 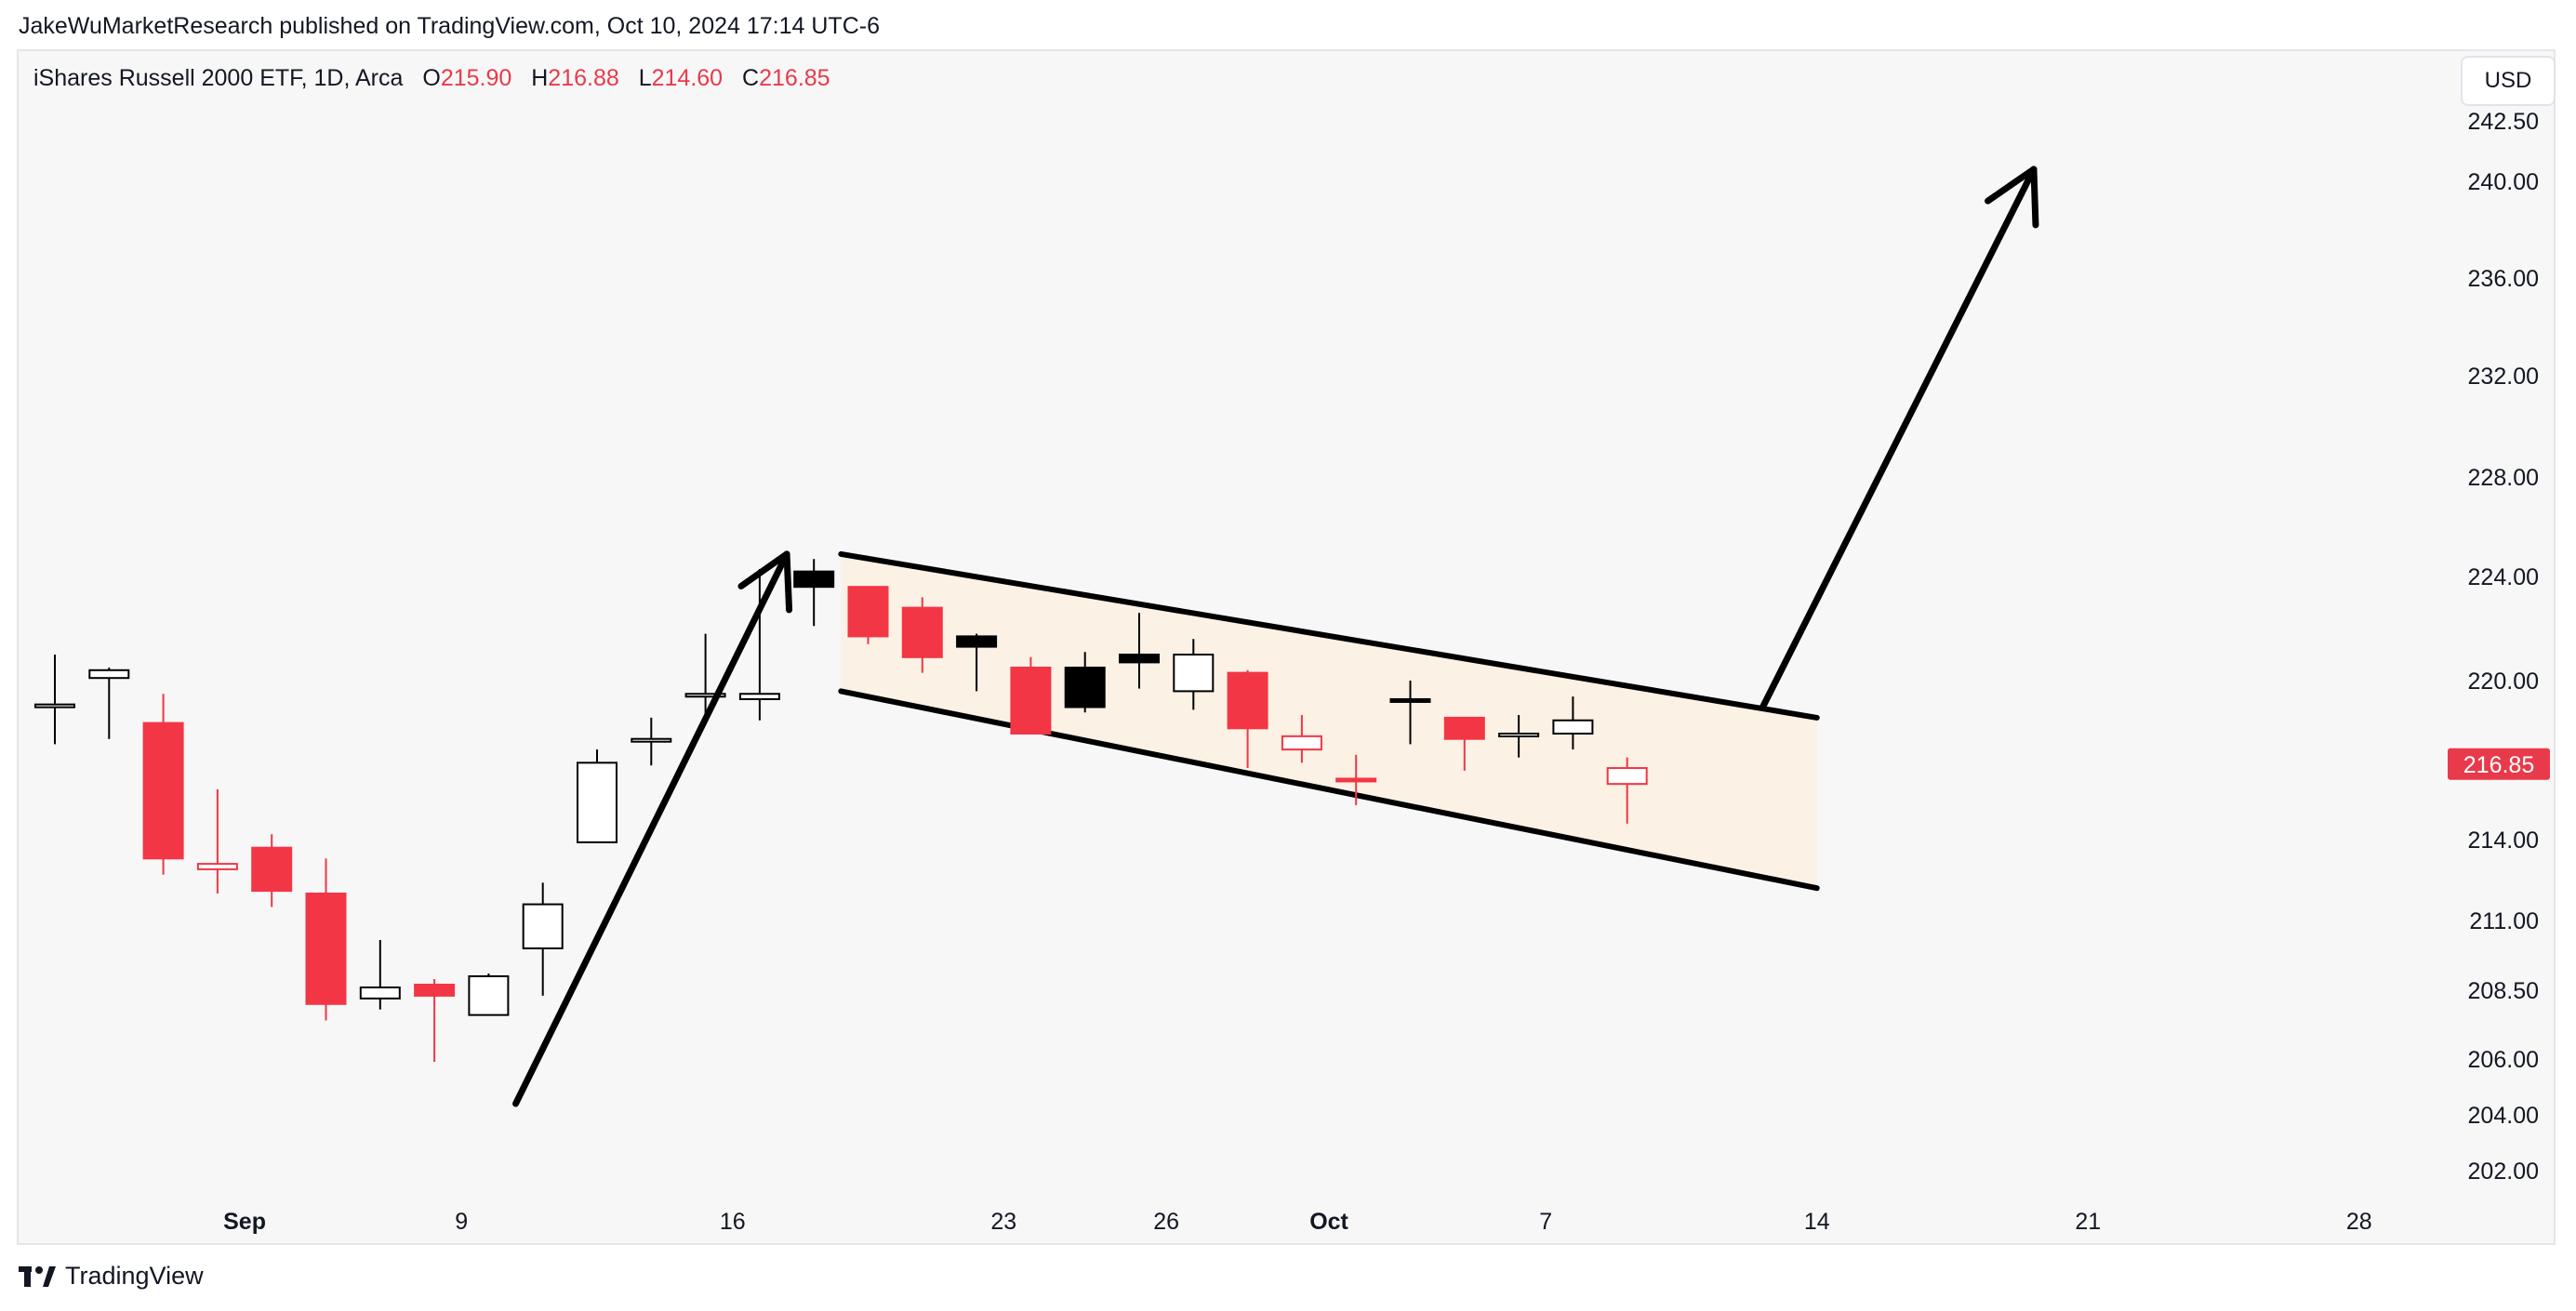 What do you see at coordinates (751, 78) in the screenshot?
I see `close-label: C` at bounding box center [751, 78].